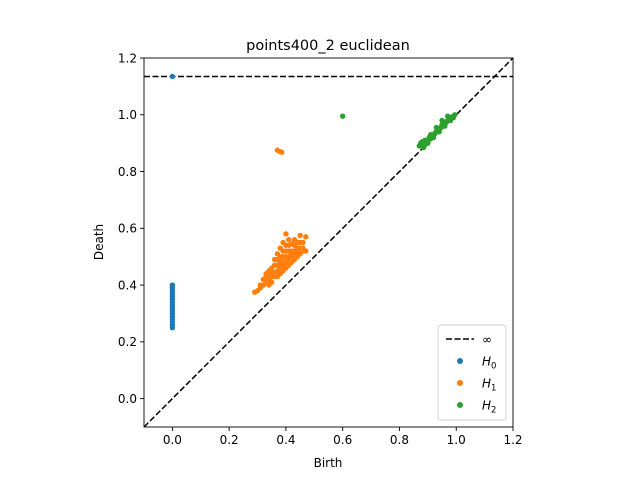 The width and height of the screenshot is (640, 480). What do you see at coordinates (489, 385) in the screenshot?
I see `legend-label: H1` at bounding box center [489, 385].